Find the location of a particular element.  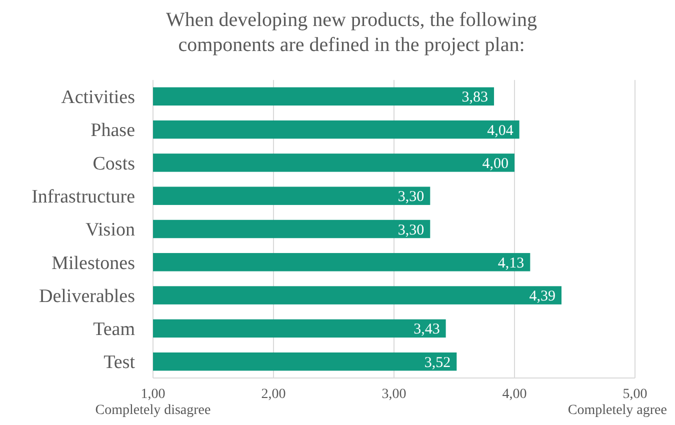

y-tick-label: Milestones is located at coordinates (93, 263).